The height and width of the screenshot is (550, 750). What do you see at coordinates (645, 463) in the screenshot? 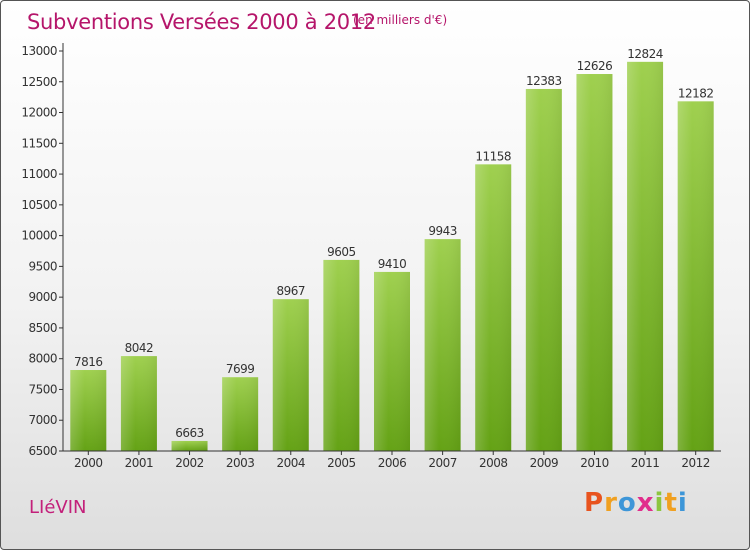
I see `x-tick-label: 2011` at bounding box center [645, 463].